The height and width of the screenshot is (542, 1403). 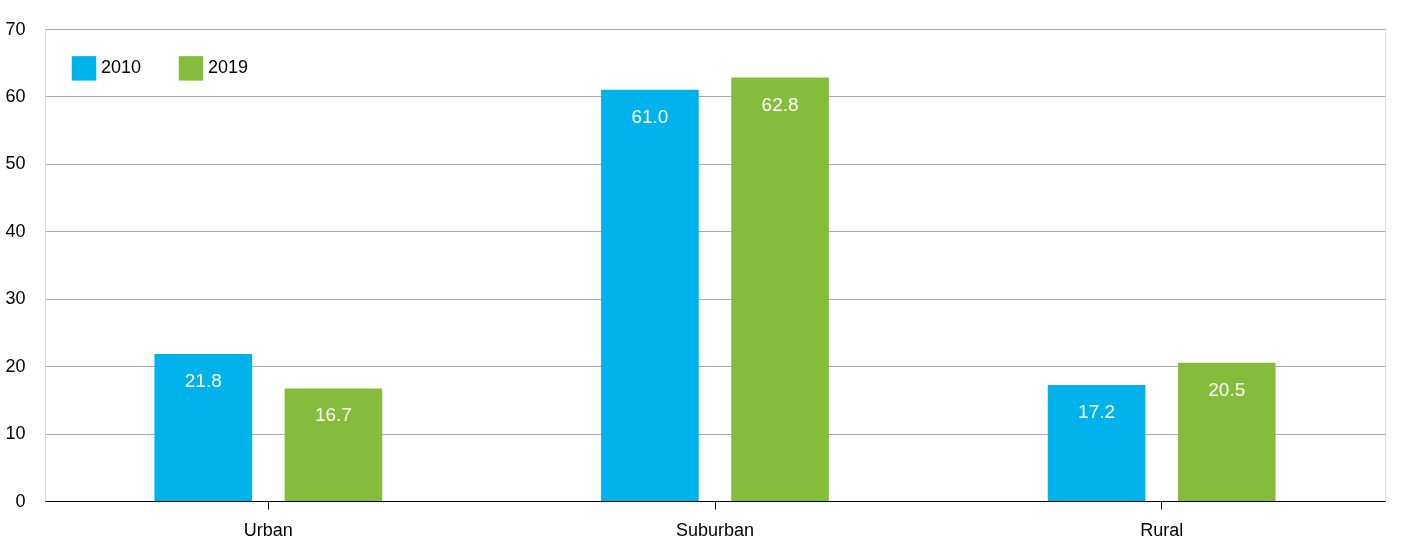 I want to click on y-tick-label: 60, so click(x=15, y=95).